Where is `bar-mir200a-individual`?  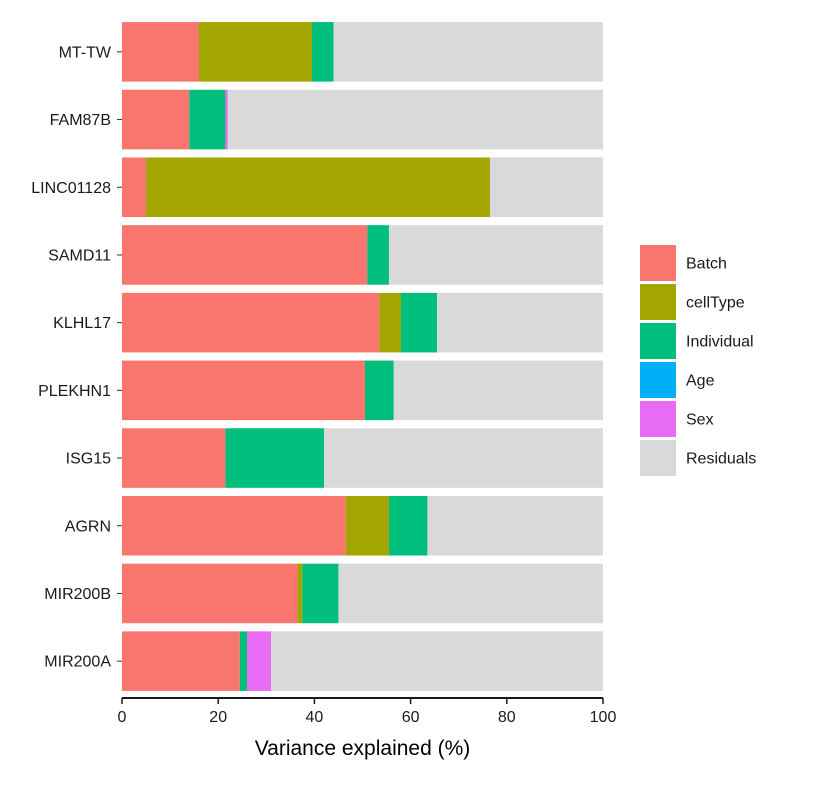
bar-mir200a-individual is located at coordinates (243, 661).